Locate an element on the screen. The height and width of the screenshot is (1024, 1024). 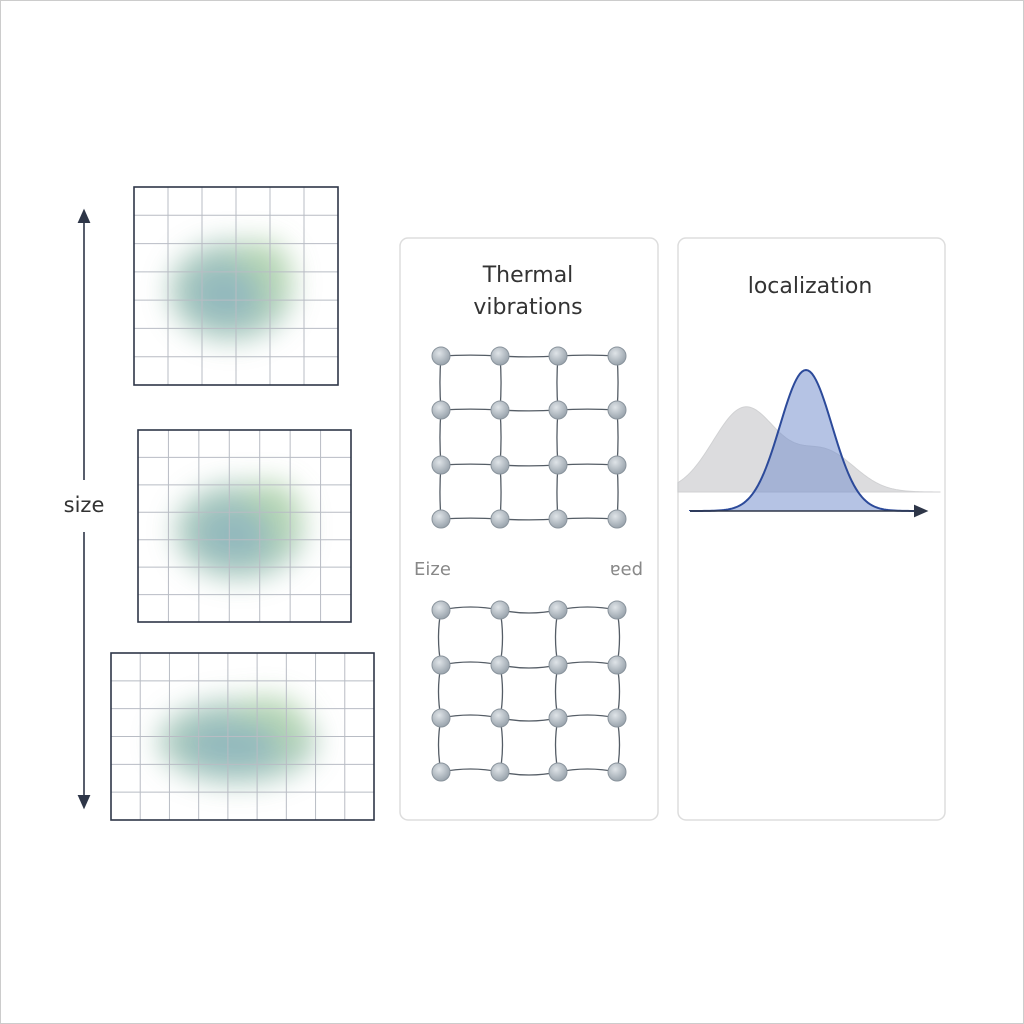
panel-title: Thermal is located at coordinates (528, 275).